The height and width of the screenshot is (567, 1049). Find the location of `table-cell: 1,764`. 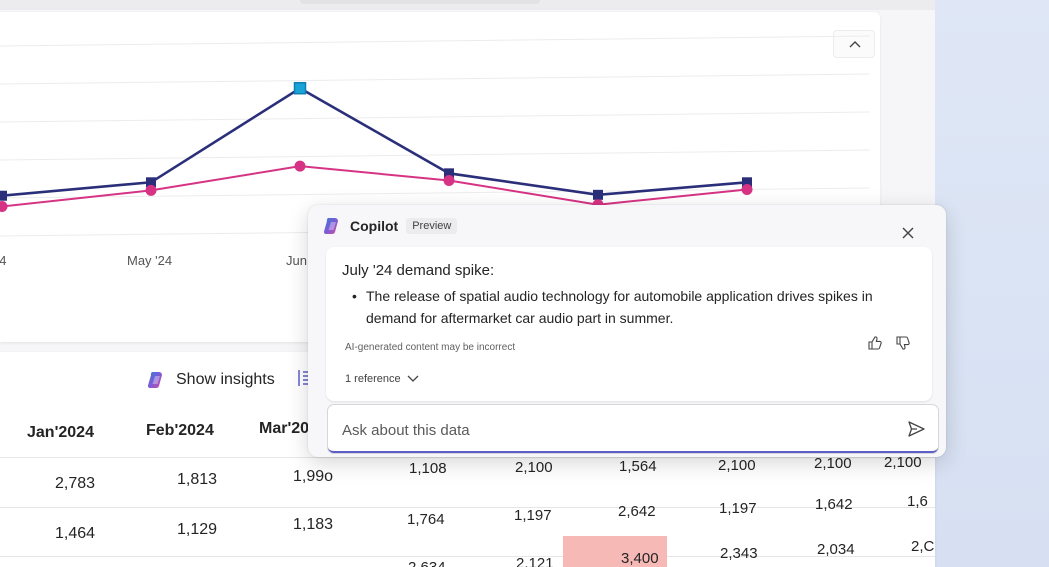

table-cell: 1,764 is located at coordinates (426, 519).